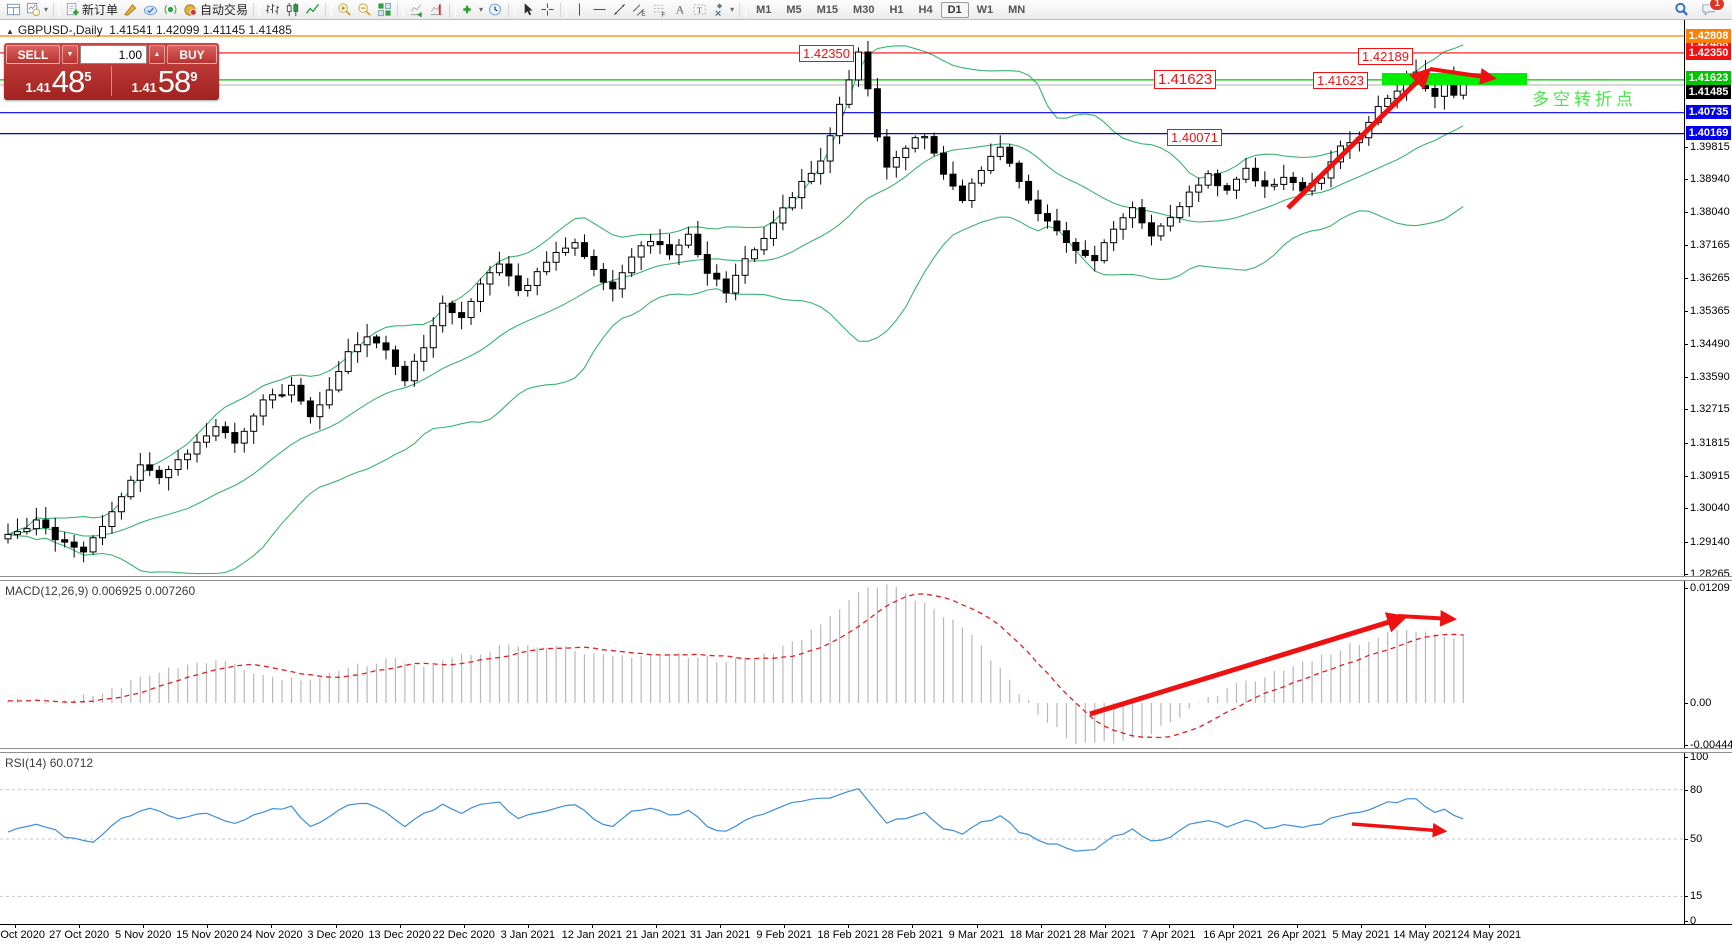  I want to click on macd-arrow-flat, so click(1427, 618).